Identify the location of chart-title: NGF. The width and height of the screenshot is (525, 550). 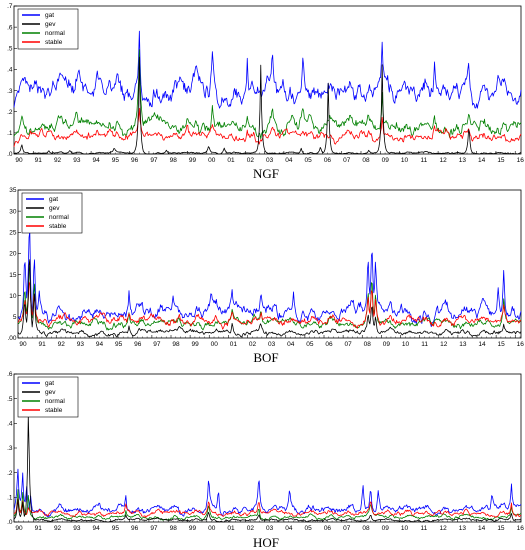
(266, 173).